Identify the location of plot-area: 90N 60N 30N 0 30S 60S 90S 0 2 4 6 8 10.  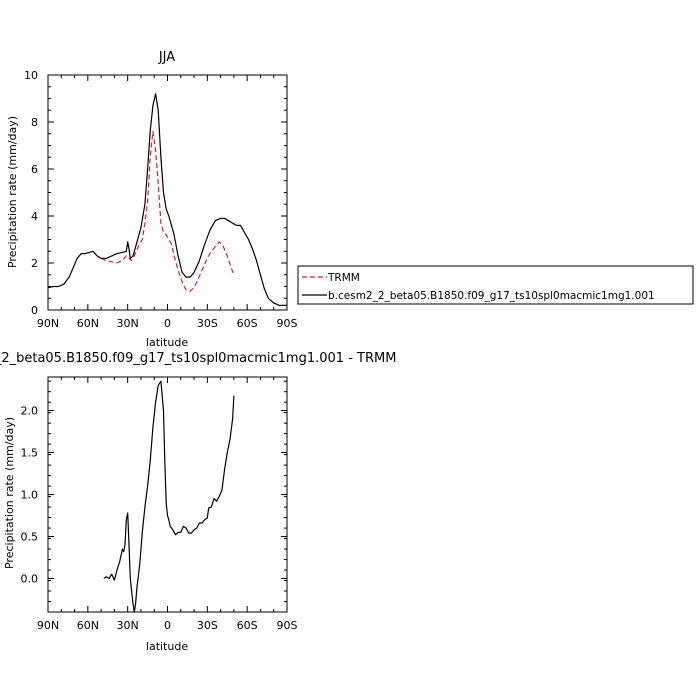
(161, 199).